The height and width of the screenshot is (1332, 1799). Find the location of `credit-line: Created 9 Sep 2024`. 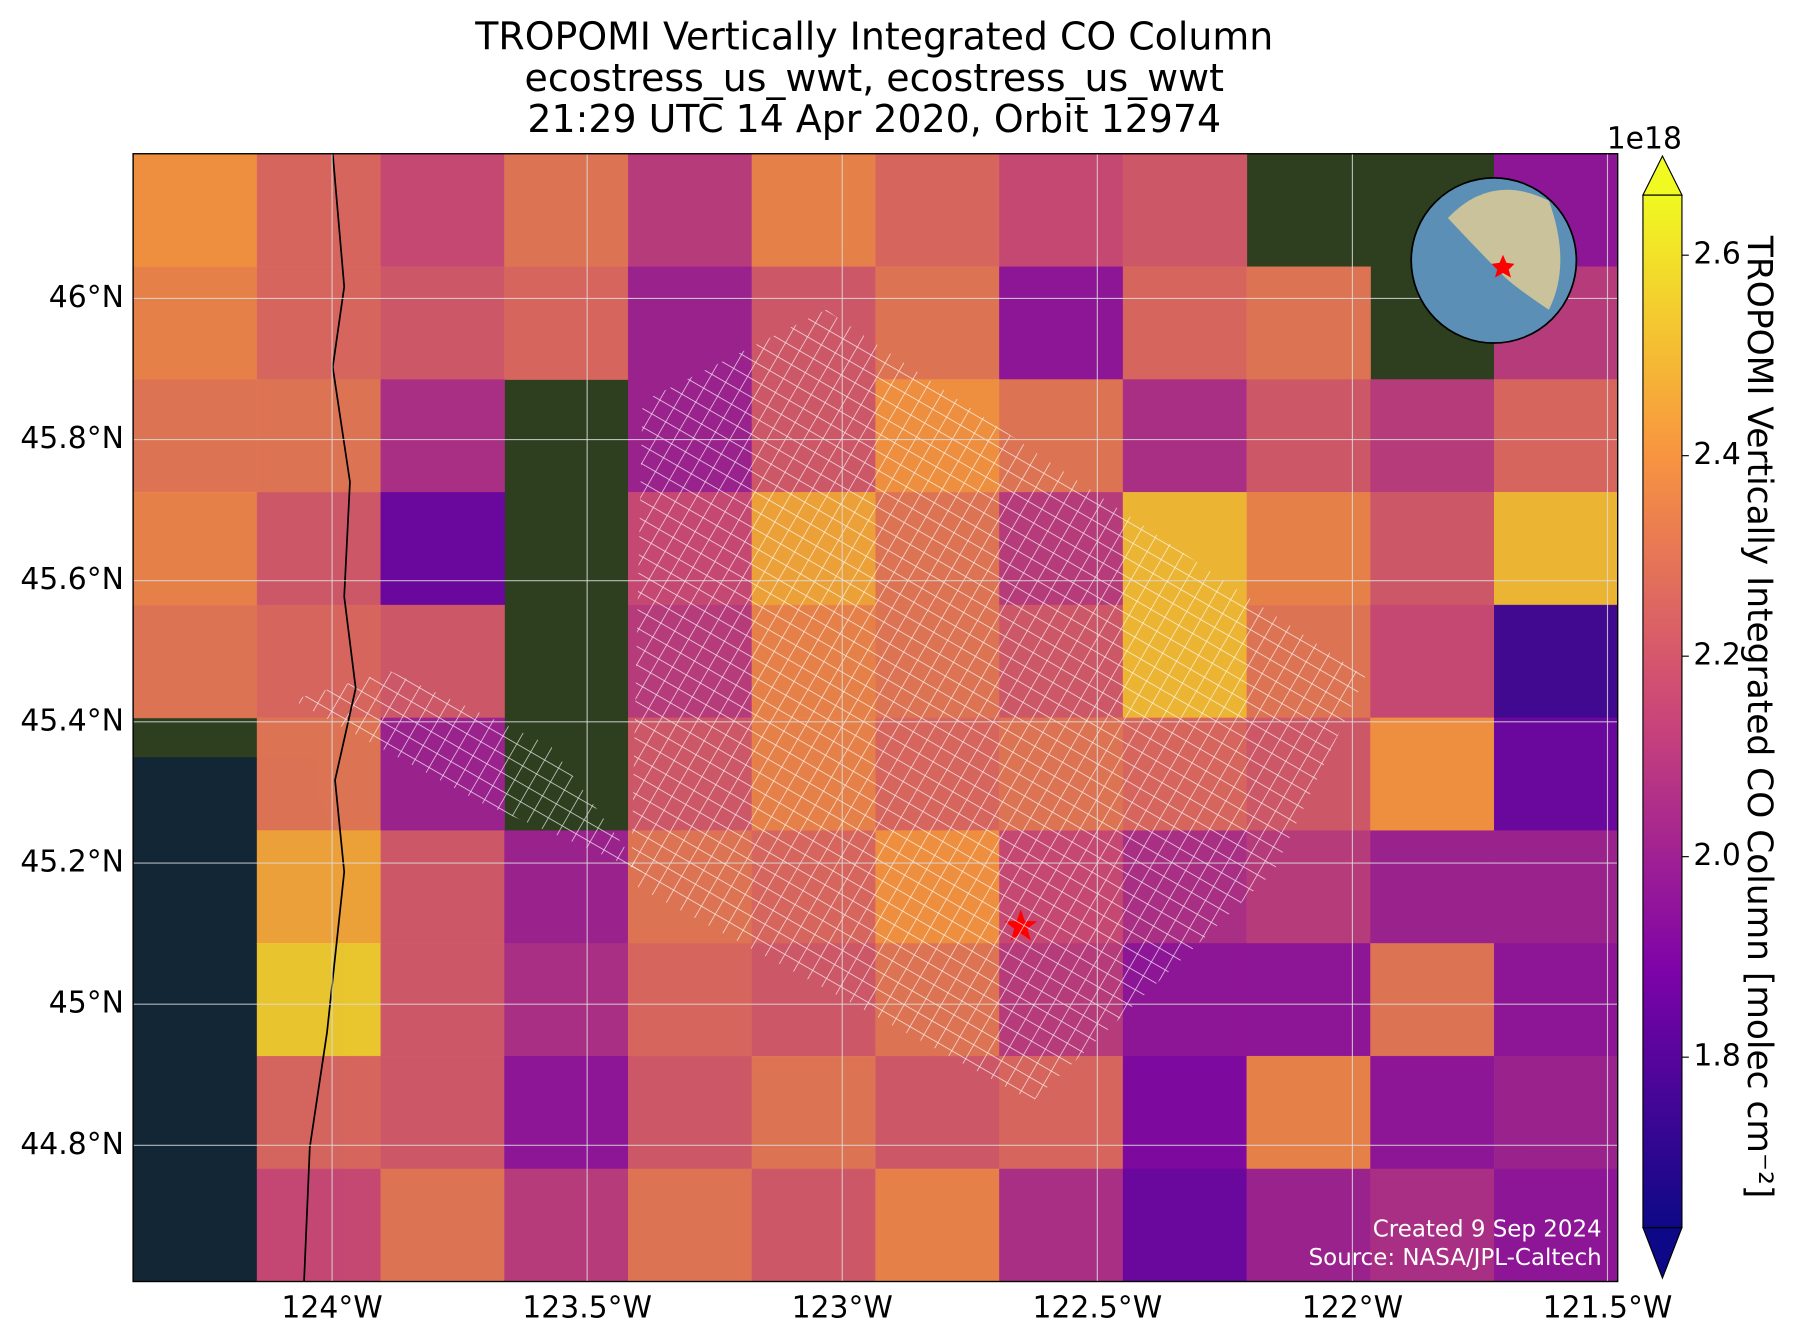

credit-line: Created 9 Sep 2024 is located at coordinates (1487, 1229).